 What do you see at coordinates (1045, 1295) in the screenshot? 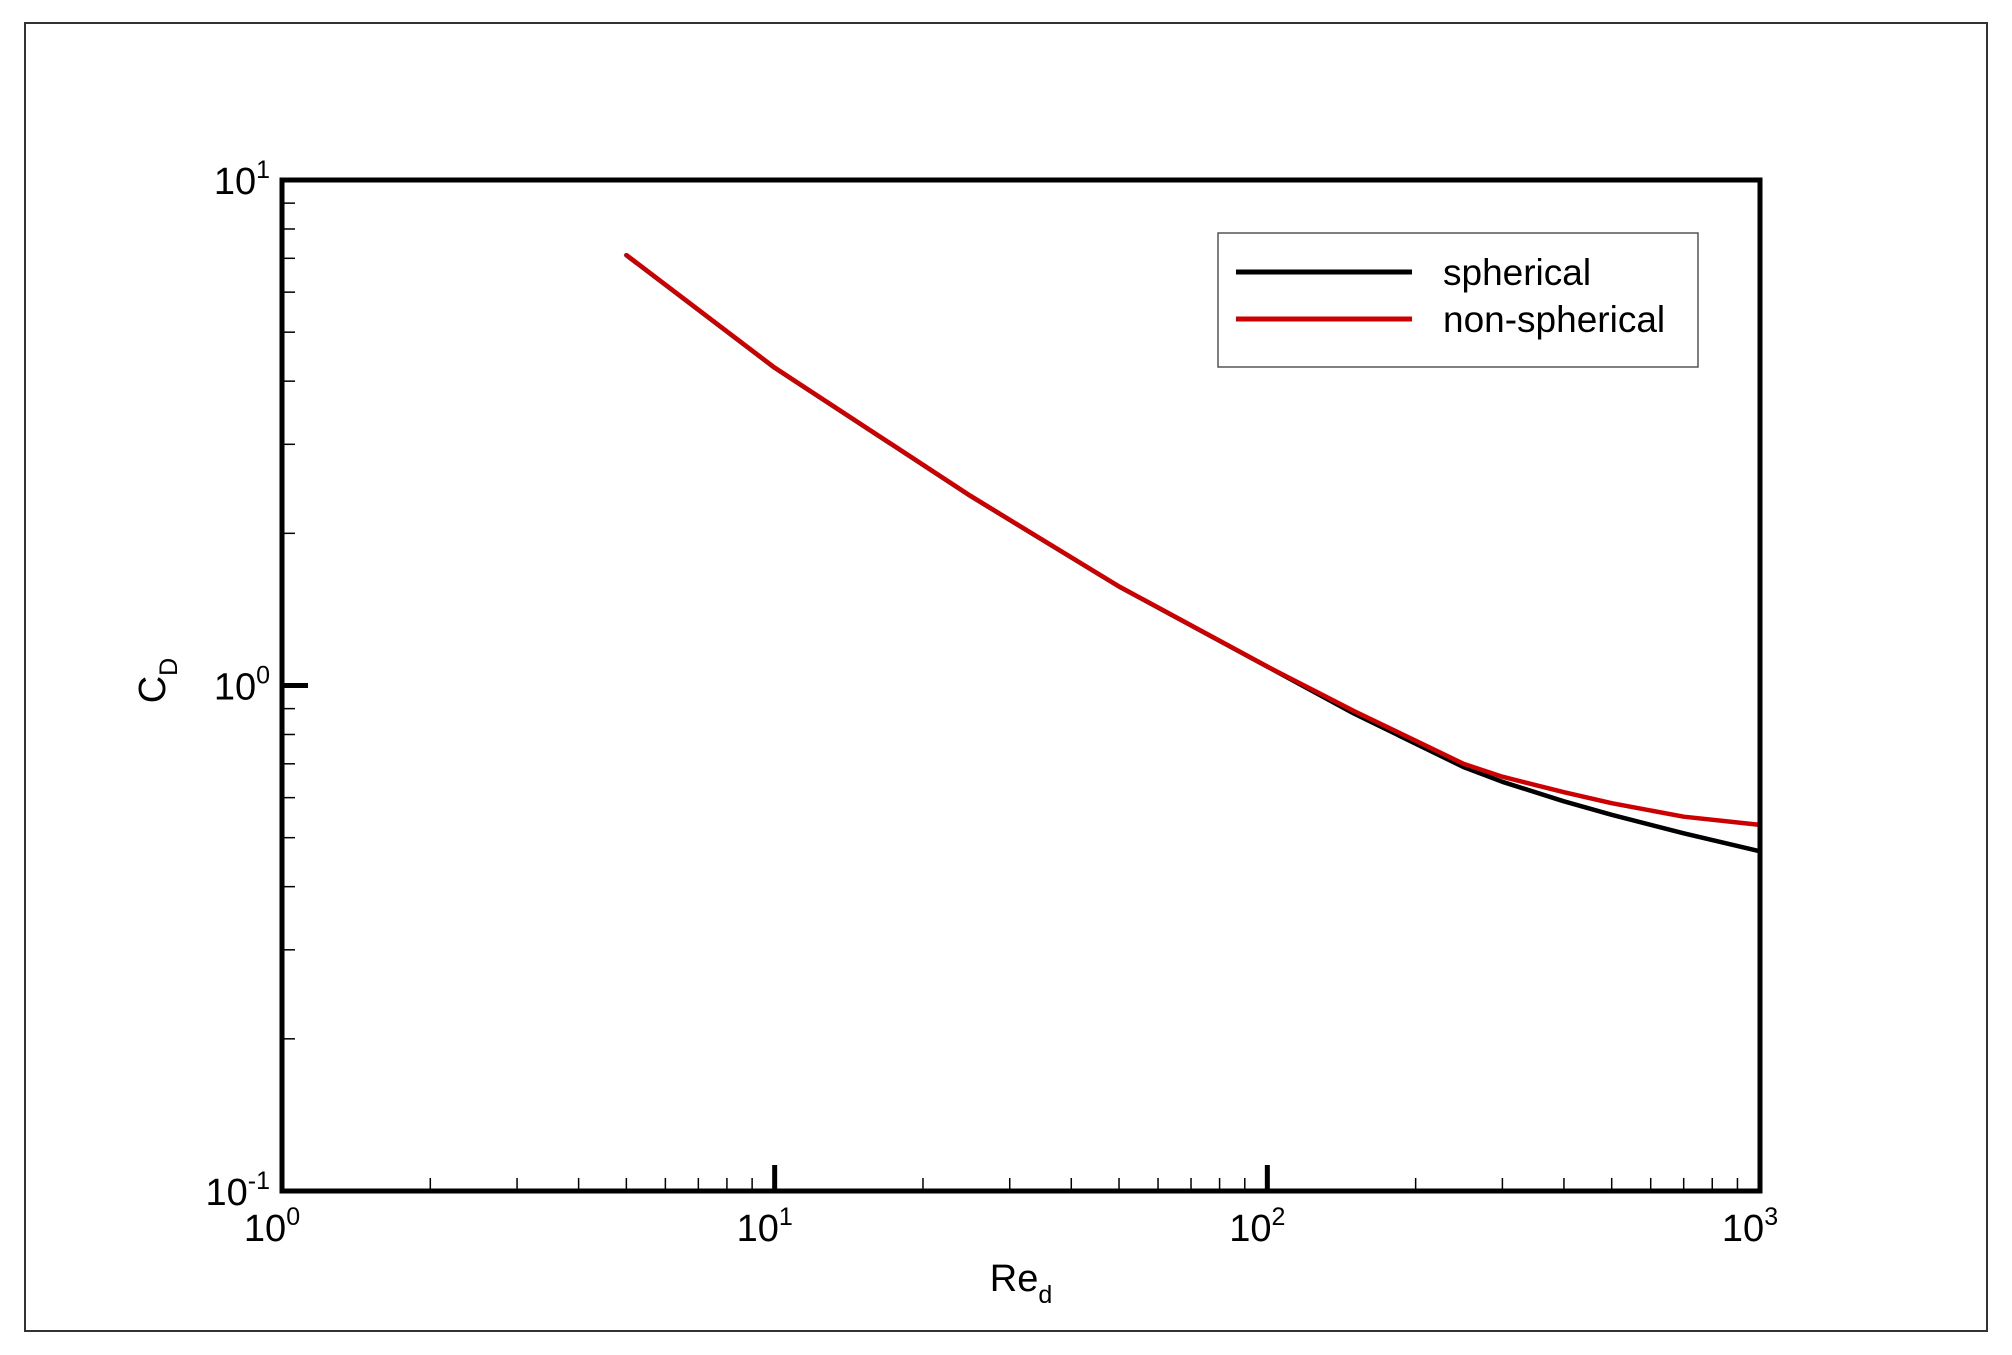
I see `x-axis-label-sub: d` at bounding box center [1045, 1295].